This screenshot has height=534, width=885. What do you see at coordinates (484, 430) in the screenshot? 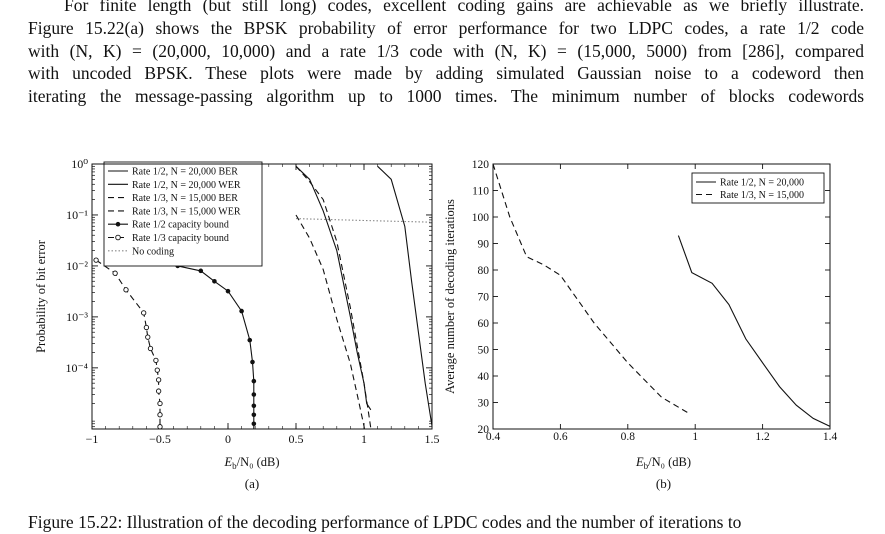
I see `y-tick-label: 20` at bounding box center [484, 430].